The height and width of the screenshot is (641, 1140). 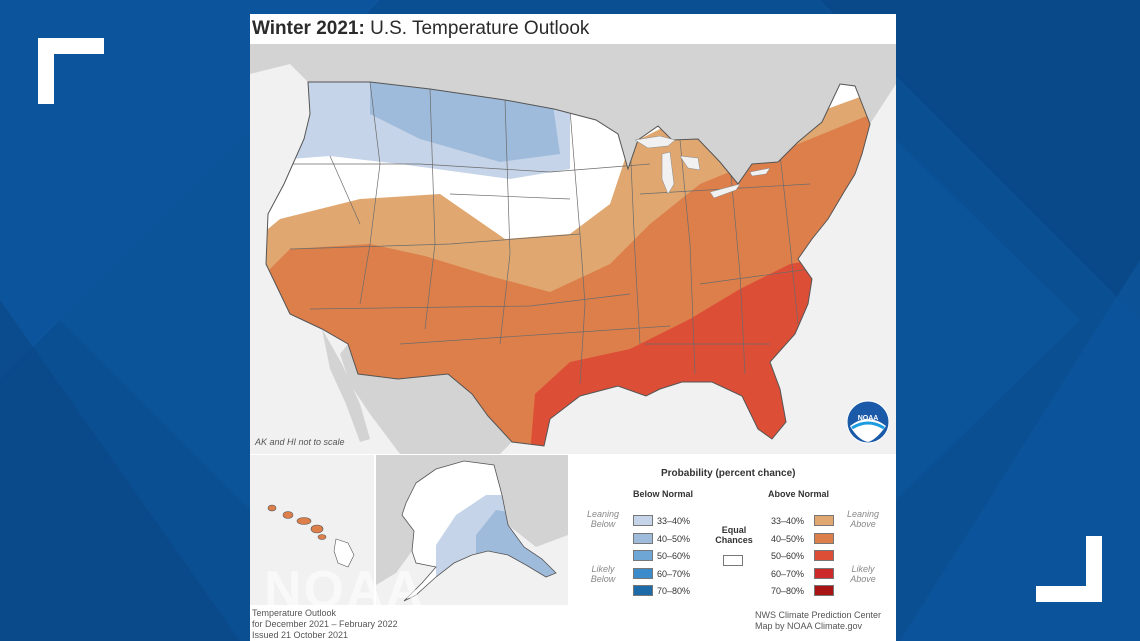 I want to click on legend-above-header: Above Normal, so click(x=799, y=494).